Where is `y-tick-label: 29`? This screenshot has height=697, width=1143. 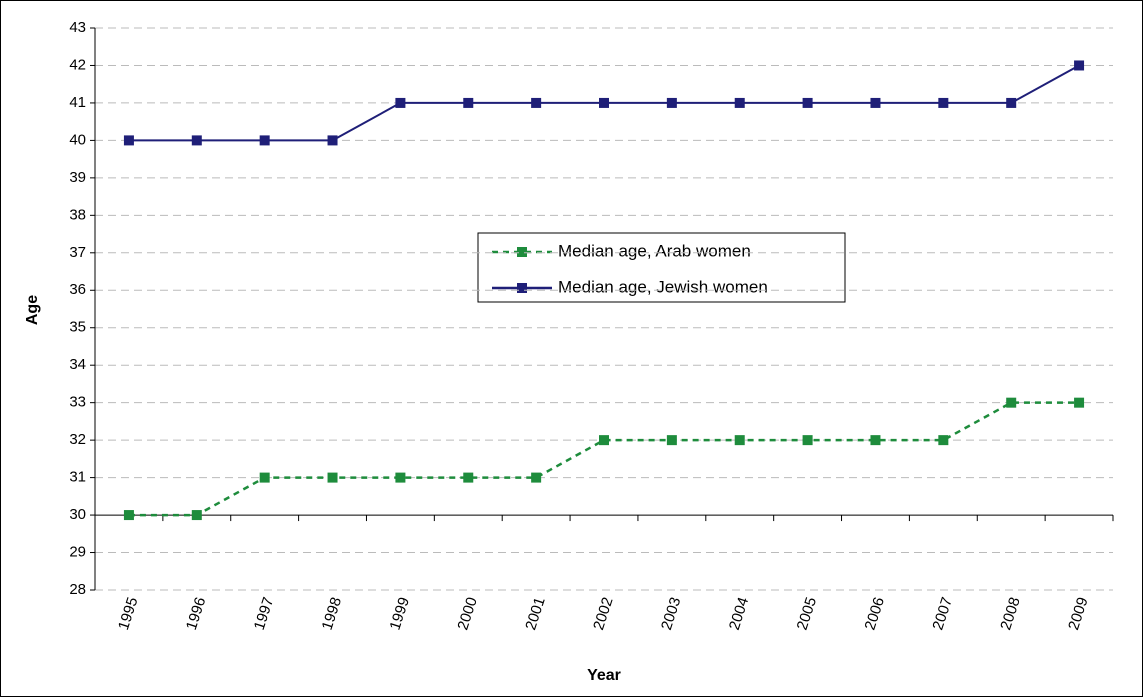
y-tick-label: 29 is located at coordinates (77, 552).